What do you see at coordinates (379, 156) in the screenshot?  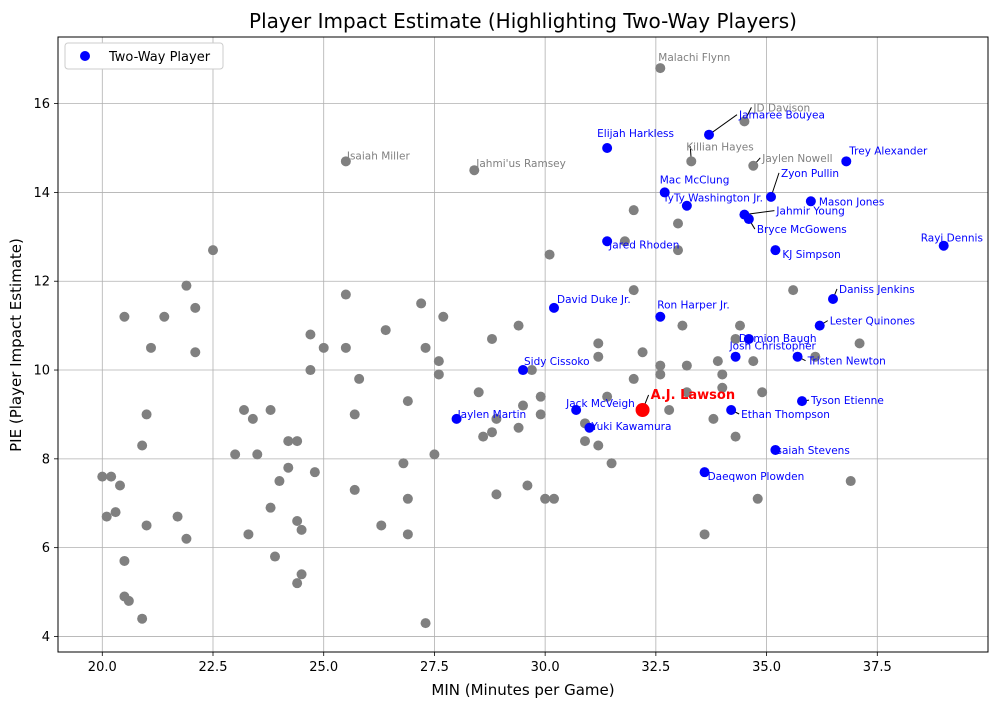 I see `point-label: Isaiah Miller` at bounding box center [379, 156].